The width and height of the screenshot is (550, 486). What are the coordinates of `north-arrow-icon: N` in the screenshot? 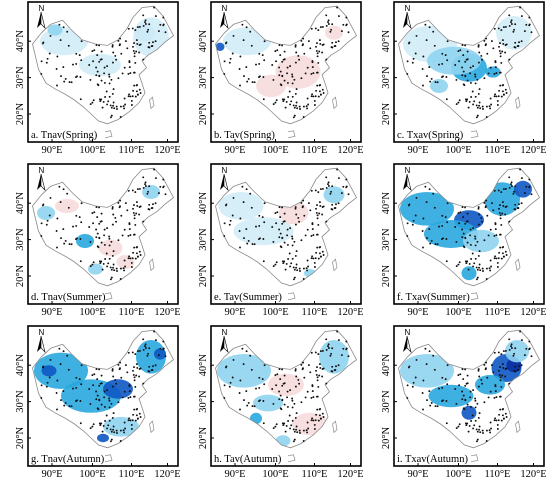 It's located at (407, 16).